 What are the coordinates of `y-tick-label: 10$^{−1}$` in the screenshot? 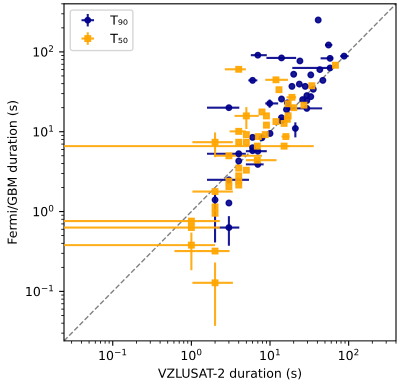 It's located at (40, 290).